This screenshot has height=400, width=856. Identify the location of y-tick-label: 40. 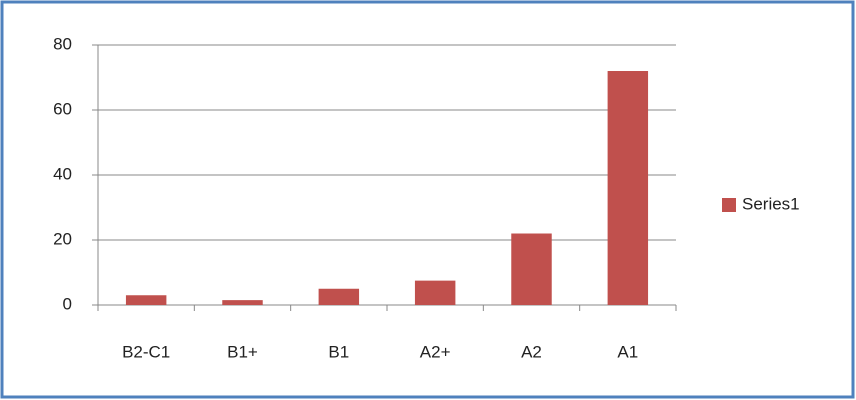
(62, 173).